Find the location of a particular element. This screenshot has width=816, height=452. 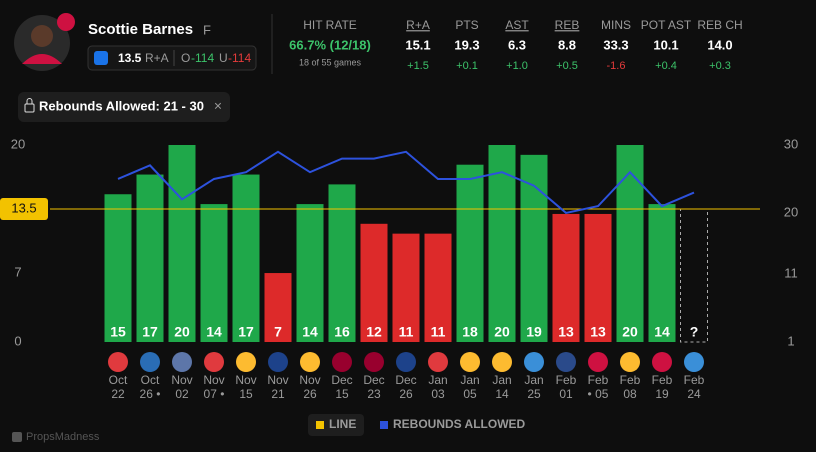

filter-close: × is located at coordinates (218, 106).